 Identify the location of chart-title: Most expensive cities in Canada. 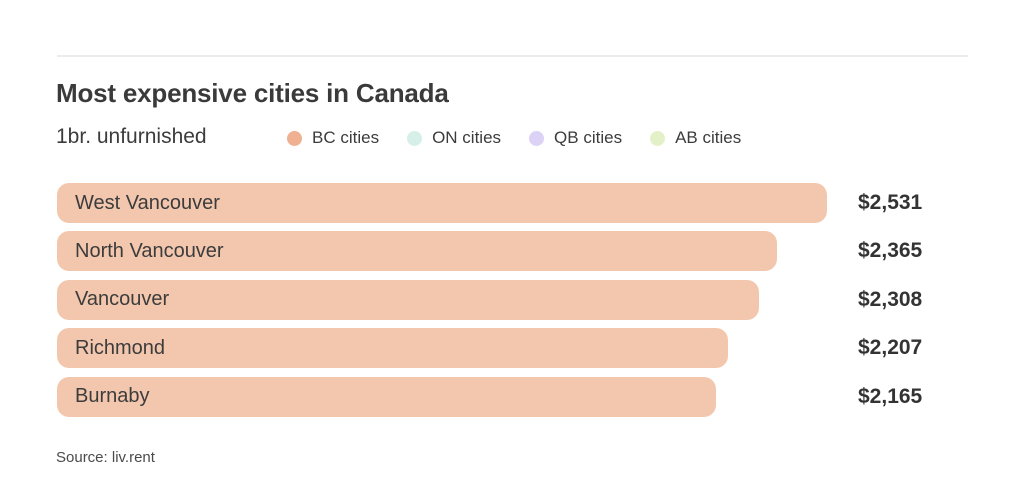
(252, 93).